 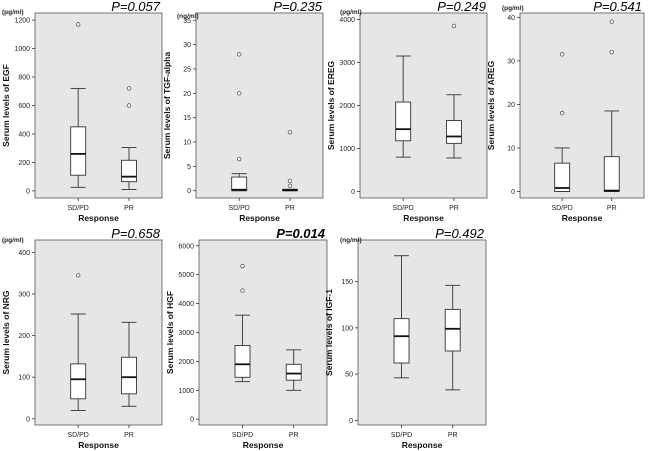 What do you see at coordinates (24, 78) in the screenshot?
I see `y-tick-label: 800` at bounding box center [24, 78].